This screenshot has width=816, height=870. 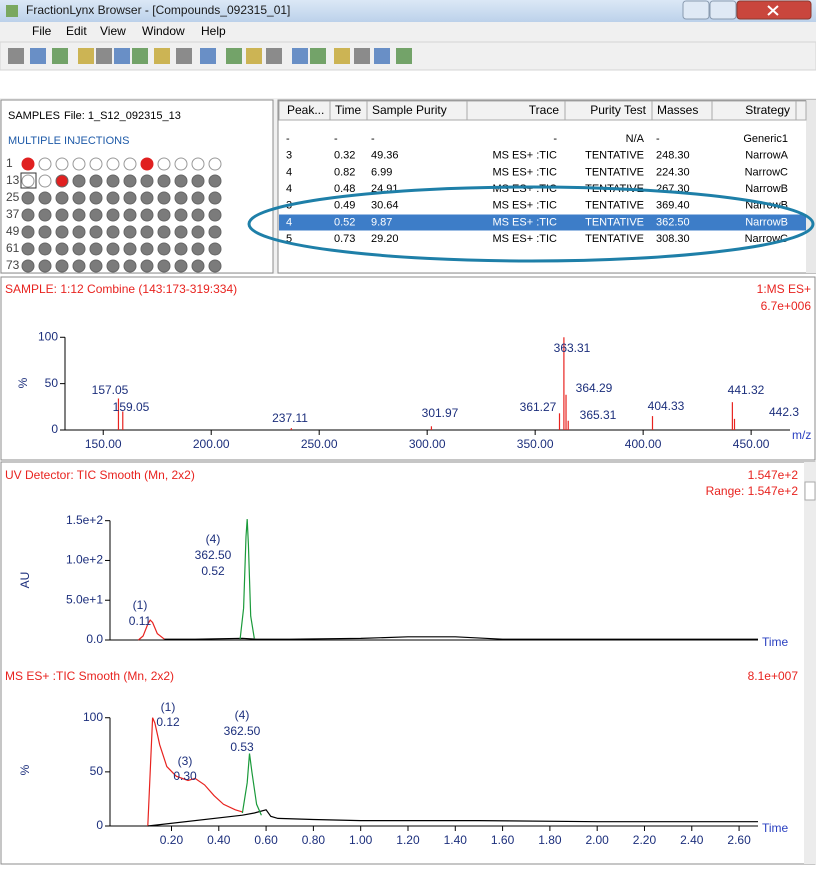 I want to click on maximize-button, so click(x=723, y=10).